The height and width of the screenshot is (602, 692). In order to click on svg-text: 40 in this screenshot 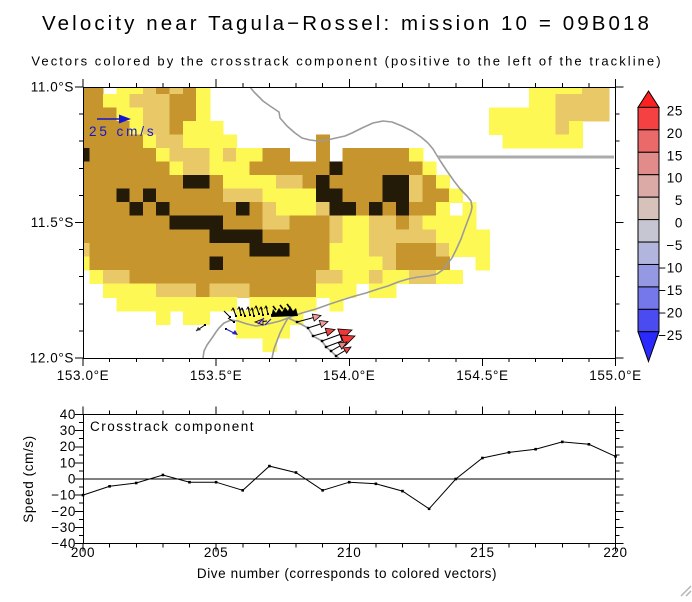, I will do `click(68, 414)`.